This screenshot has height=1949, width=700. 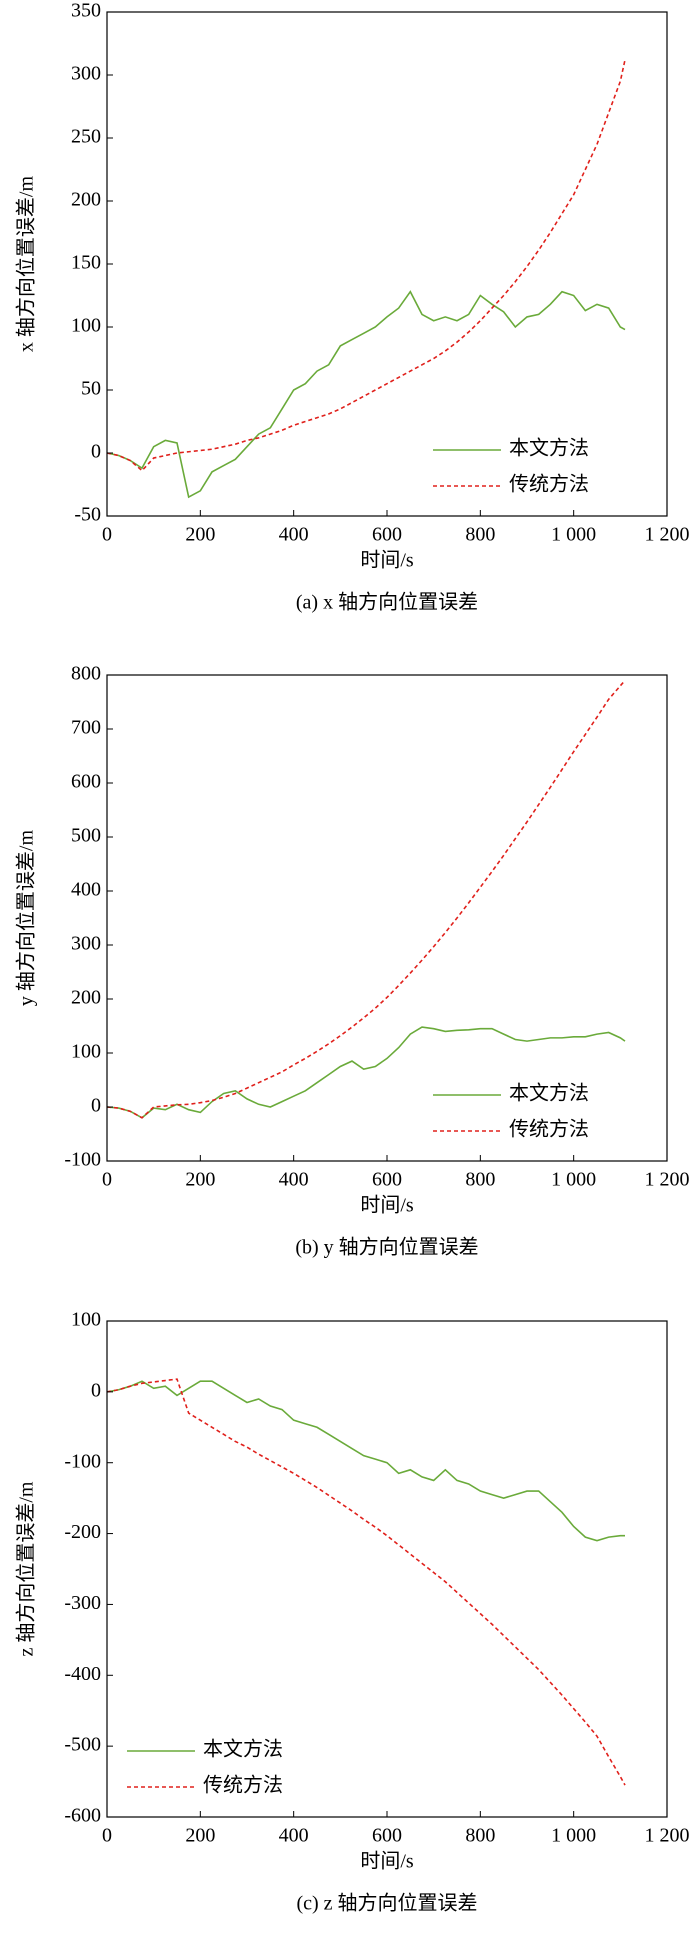 I want to click on y-axis-label: z 轴方向位置误差/m, so click(x=26, y=1568).